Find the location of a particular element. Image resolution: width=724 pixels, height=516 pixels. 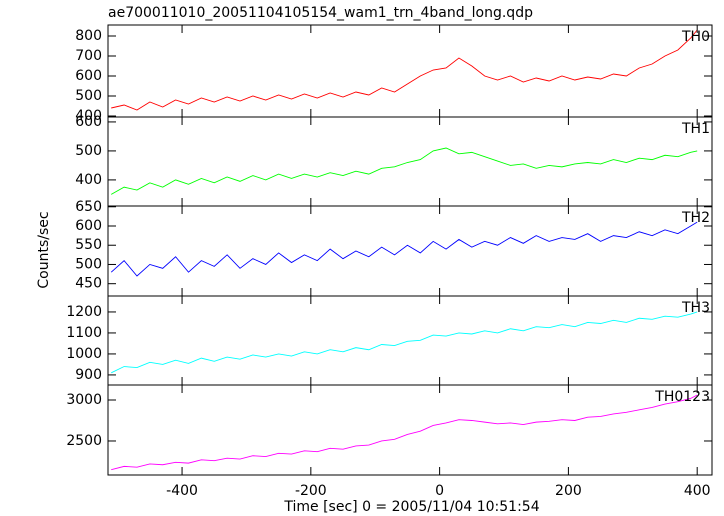

y-tick-label: 650 is located at coordinates (88, 207).